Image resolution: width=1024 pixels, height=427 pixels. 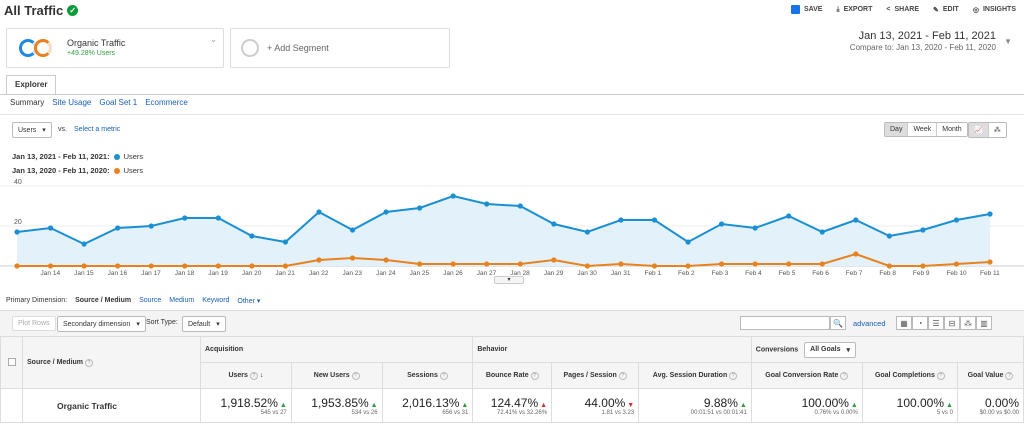 I want to click on col-users: Users ? ↓, so click(x=246, y=375).